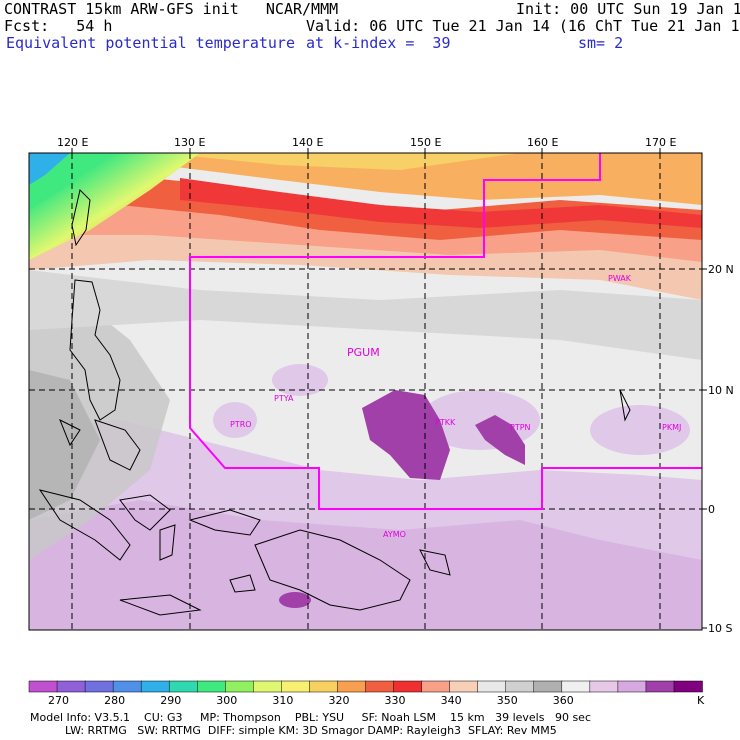 This screenshot has width=740, height=740. I want to click on station-label: PGUM, so click(363, 352).